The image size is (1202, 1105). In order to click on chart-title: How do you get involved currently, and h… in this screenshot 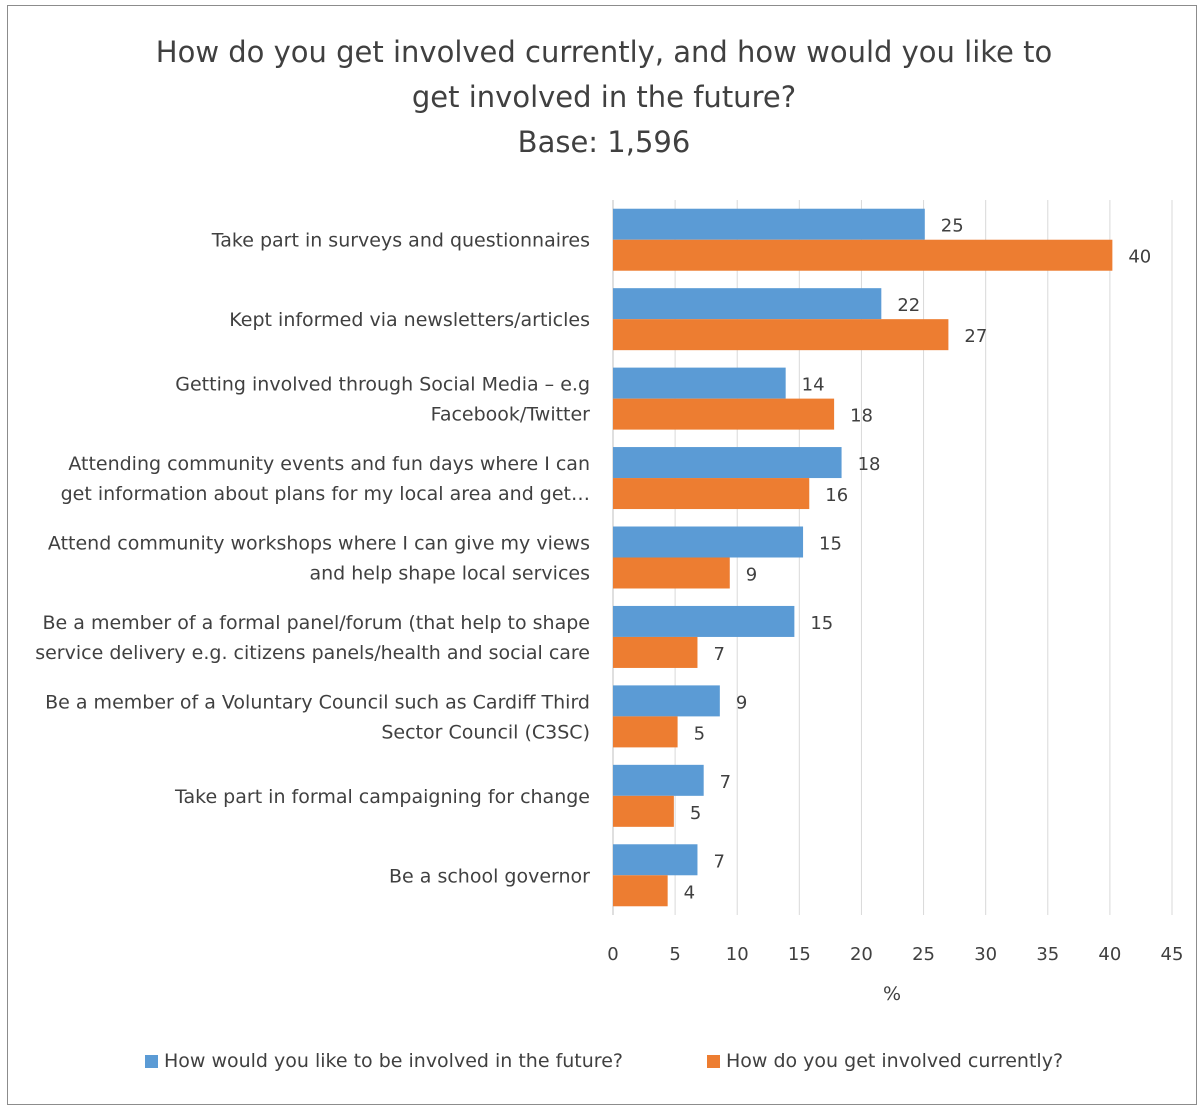, I will do `click(601, 97)`.